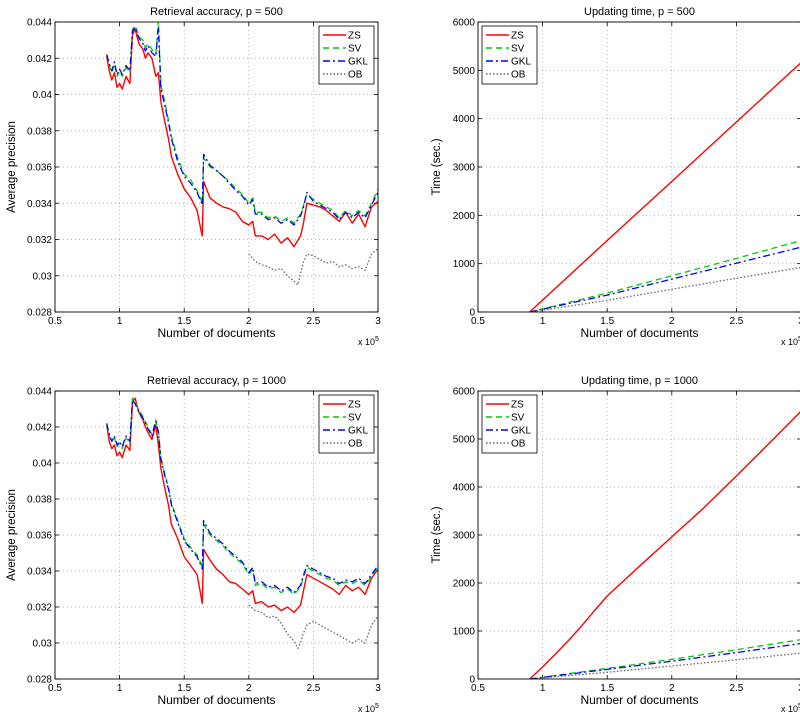 The height and width of the screenshot is (727, 800). What do you see at coordinates (464, 392) in the screenshot?
I see `y-tick-label: 6000` at bounding box center [464, 392].